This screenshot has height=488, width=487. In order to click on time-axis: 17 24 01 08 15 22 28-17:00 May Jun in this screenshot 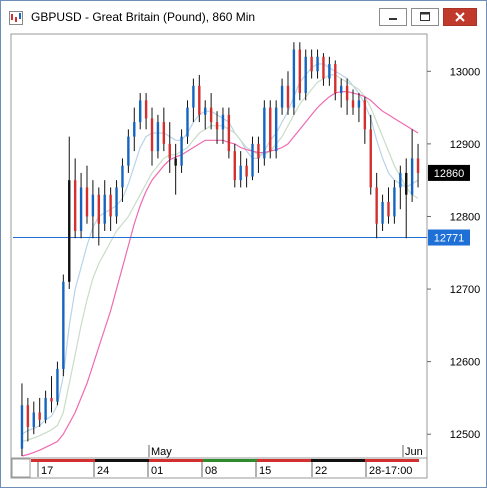, I will do `click(219, 462)`.